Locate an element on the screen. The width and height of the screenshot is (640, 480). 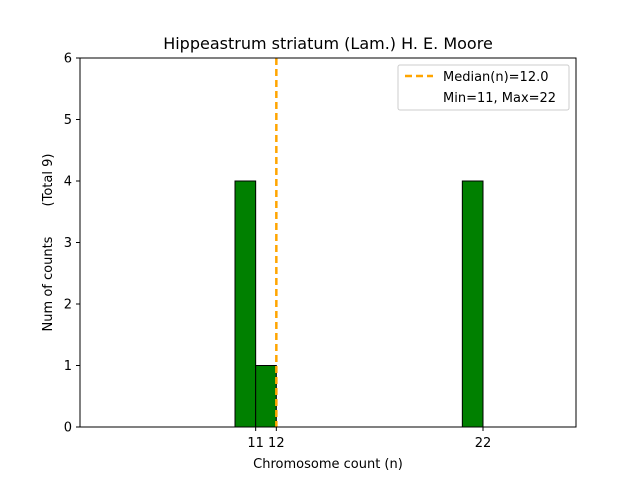
x-tick-label-22: 22 is located at coordinates (483, 443).